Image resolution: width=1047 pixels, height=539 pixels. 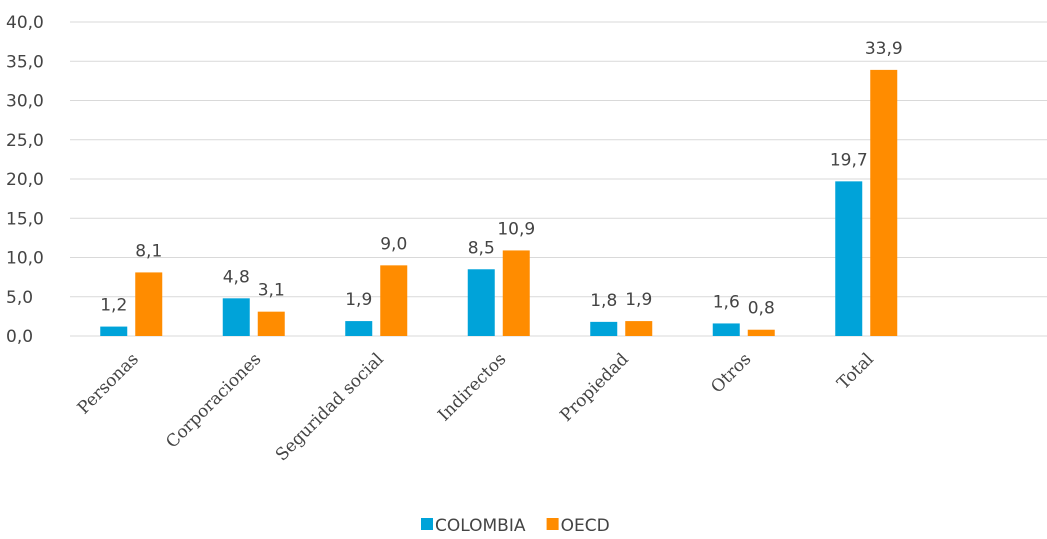 I want to click on data-label: 10,9, so click(x=516, y=229).